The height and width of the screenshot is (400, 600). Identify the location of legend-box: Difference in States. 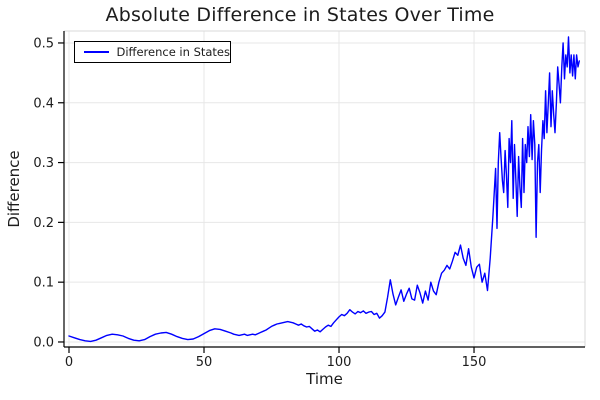
(152, 52).